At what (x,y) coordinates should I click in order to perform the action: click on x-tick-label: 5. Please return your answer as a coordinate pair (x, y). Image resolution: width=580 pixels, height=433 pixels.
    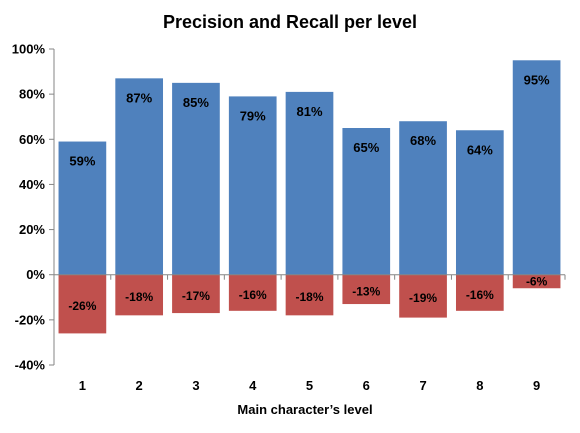
    Looking at the image, I should click on (309, 385).